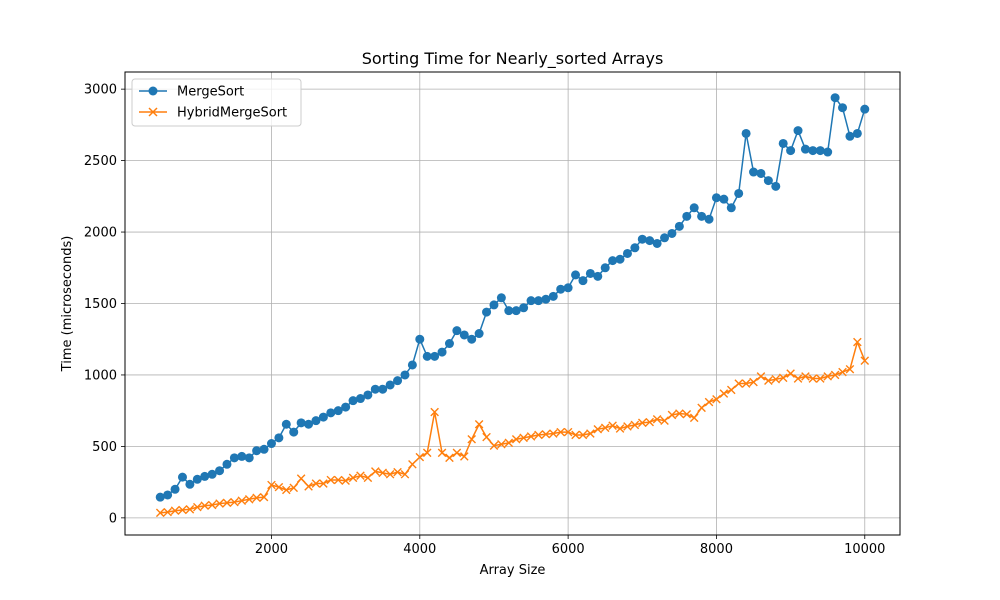 This screenshot has height=600, width=1000. I want to click on x-tick-label: 6000, so click(568, 549).